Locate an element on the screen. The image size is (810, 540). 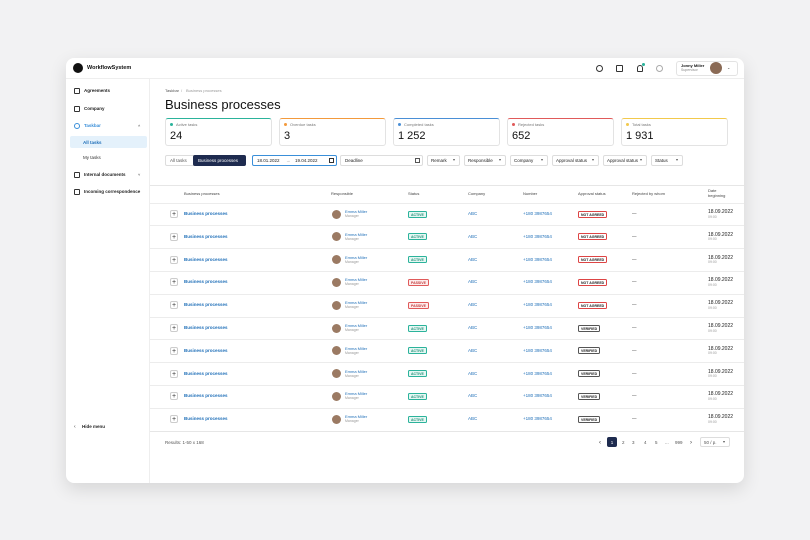
per-page-label: 50 / p. is located at coordinates (710, 442).